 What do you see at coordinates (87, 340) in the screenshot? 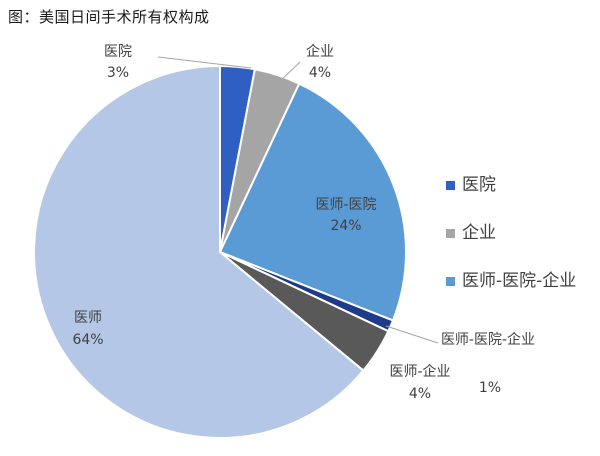
I see `slice-label-value-5: 64%` at bounding box center [87, 340].